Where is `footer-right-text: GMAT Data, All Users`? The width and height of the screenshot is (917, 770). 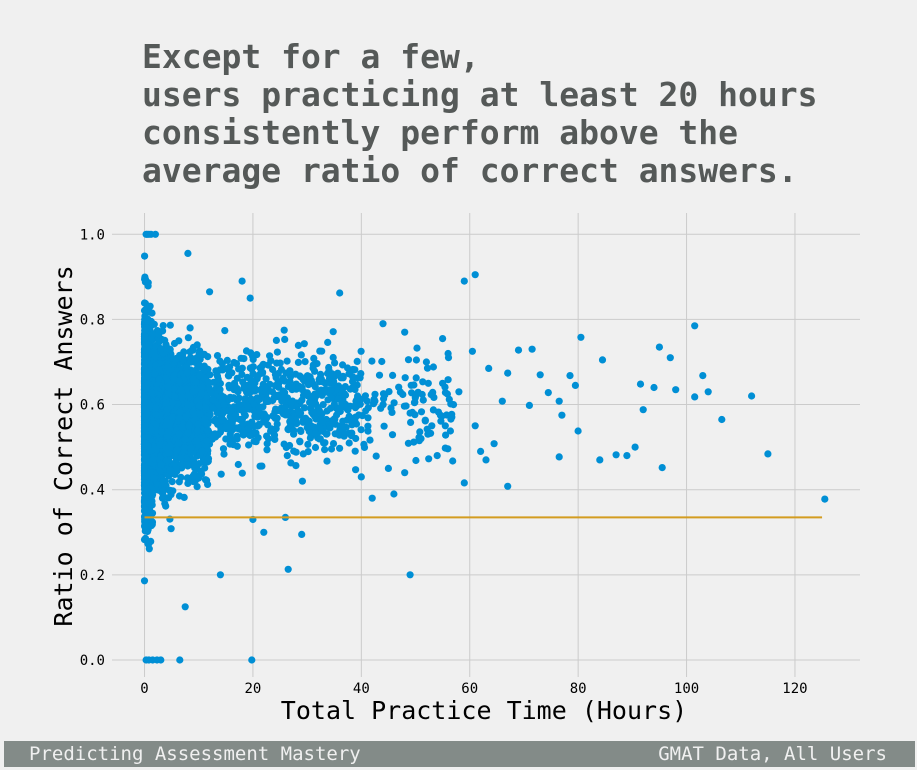
footer-right-text: GMAT Data, All Users is located at coordinates (772, 754).